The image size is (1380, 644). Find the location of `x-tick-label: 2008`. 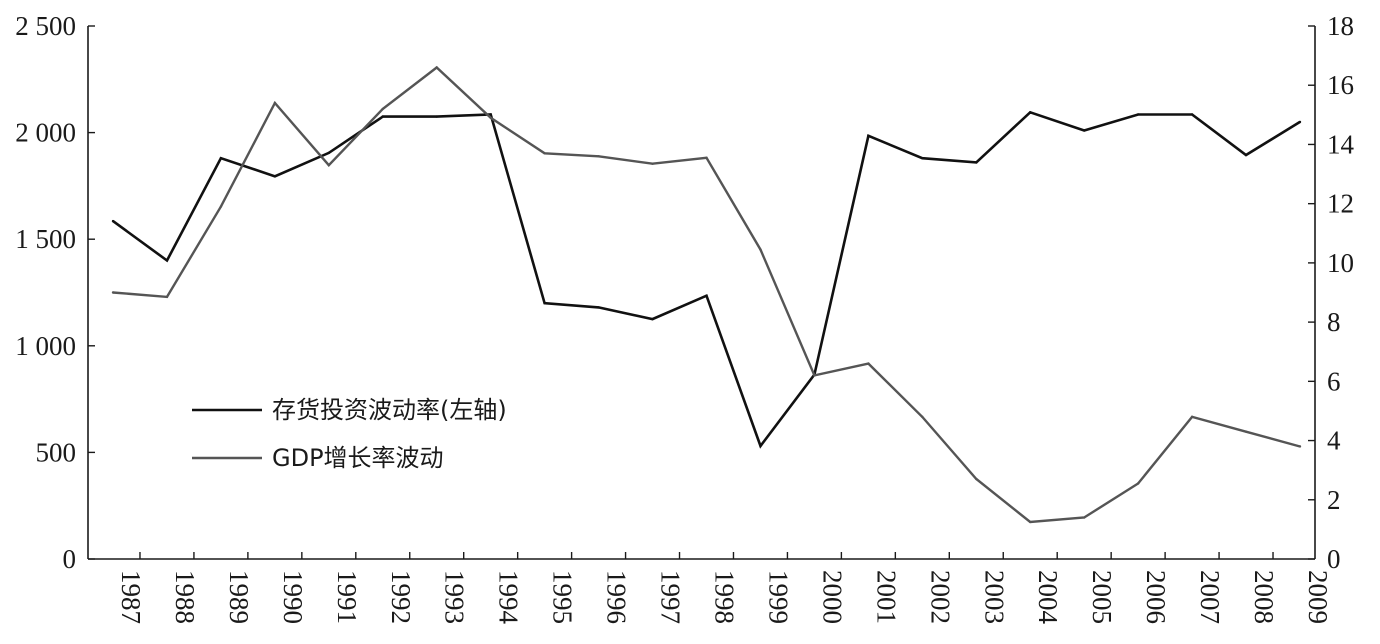

x-tick-label: 2008 is located at coordinates (1264, 597).